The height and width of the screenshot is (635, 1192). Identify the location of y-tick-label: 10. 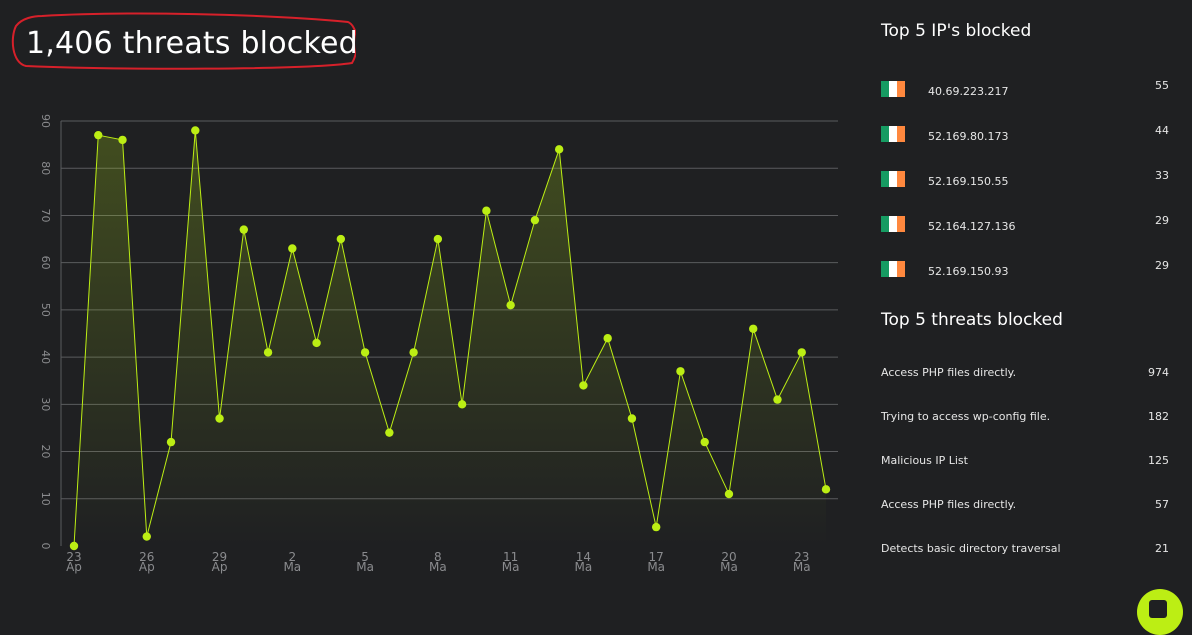
(45, 499).